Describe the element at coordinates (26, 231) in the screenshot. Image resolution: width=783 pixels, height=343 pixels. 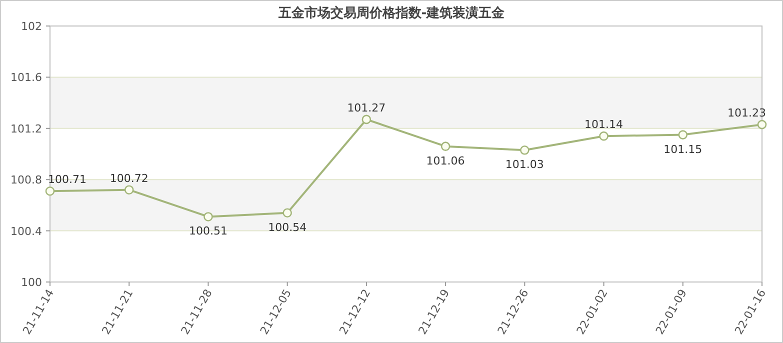
I see `y-tick-label: 100.4` at that location.